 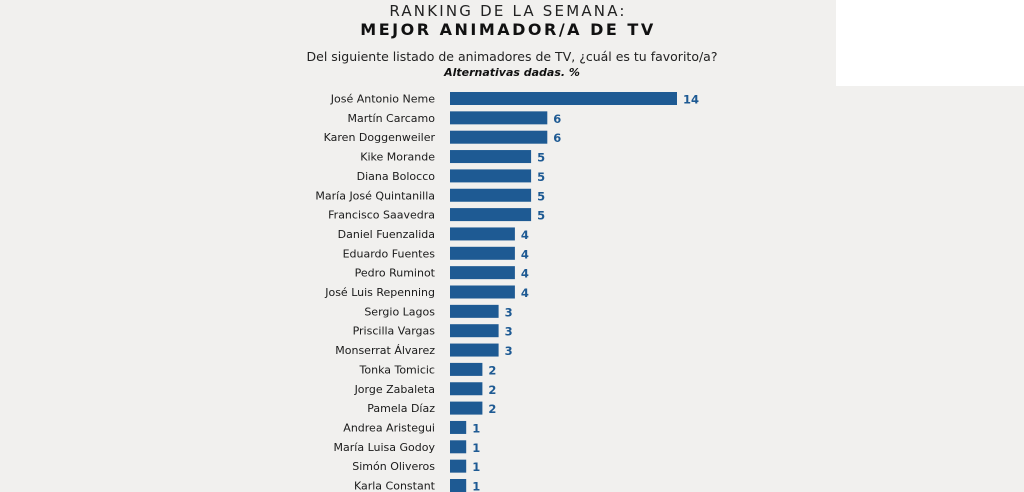 What do you see at coordinates (393, 466) in the screenshot?
I see `category-label: Simón Oliveros` at bounding box center [393, 466].